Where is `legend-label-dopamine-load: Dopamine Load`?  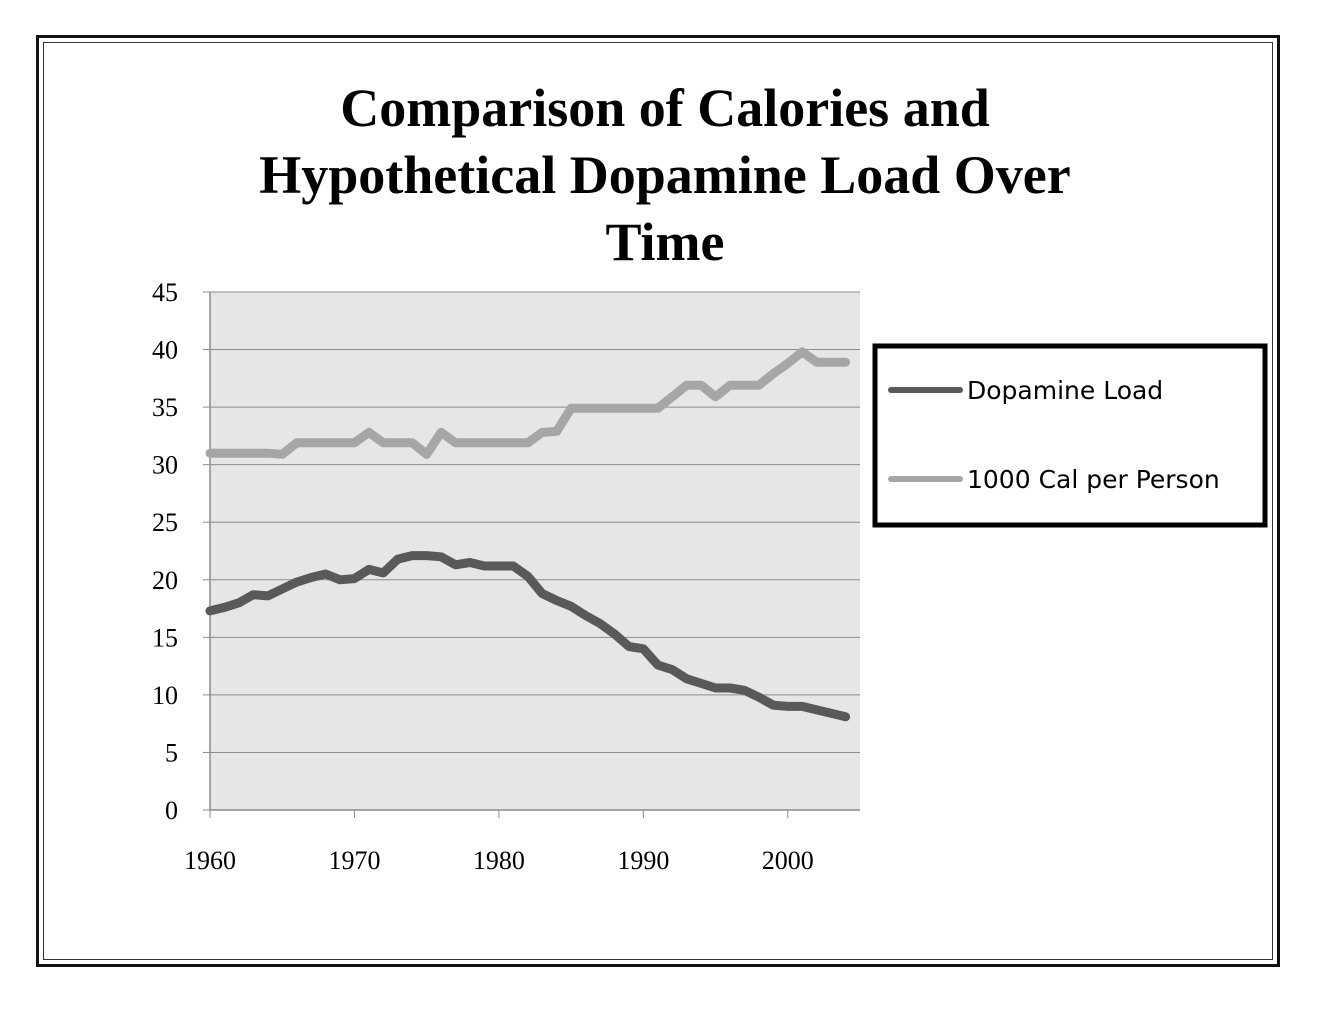
legend-label-dopamine-load: Dopamine Load is located at coordinates (1065, 390).